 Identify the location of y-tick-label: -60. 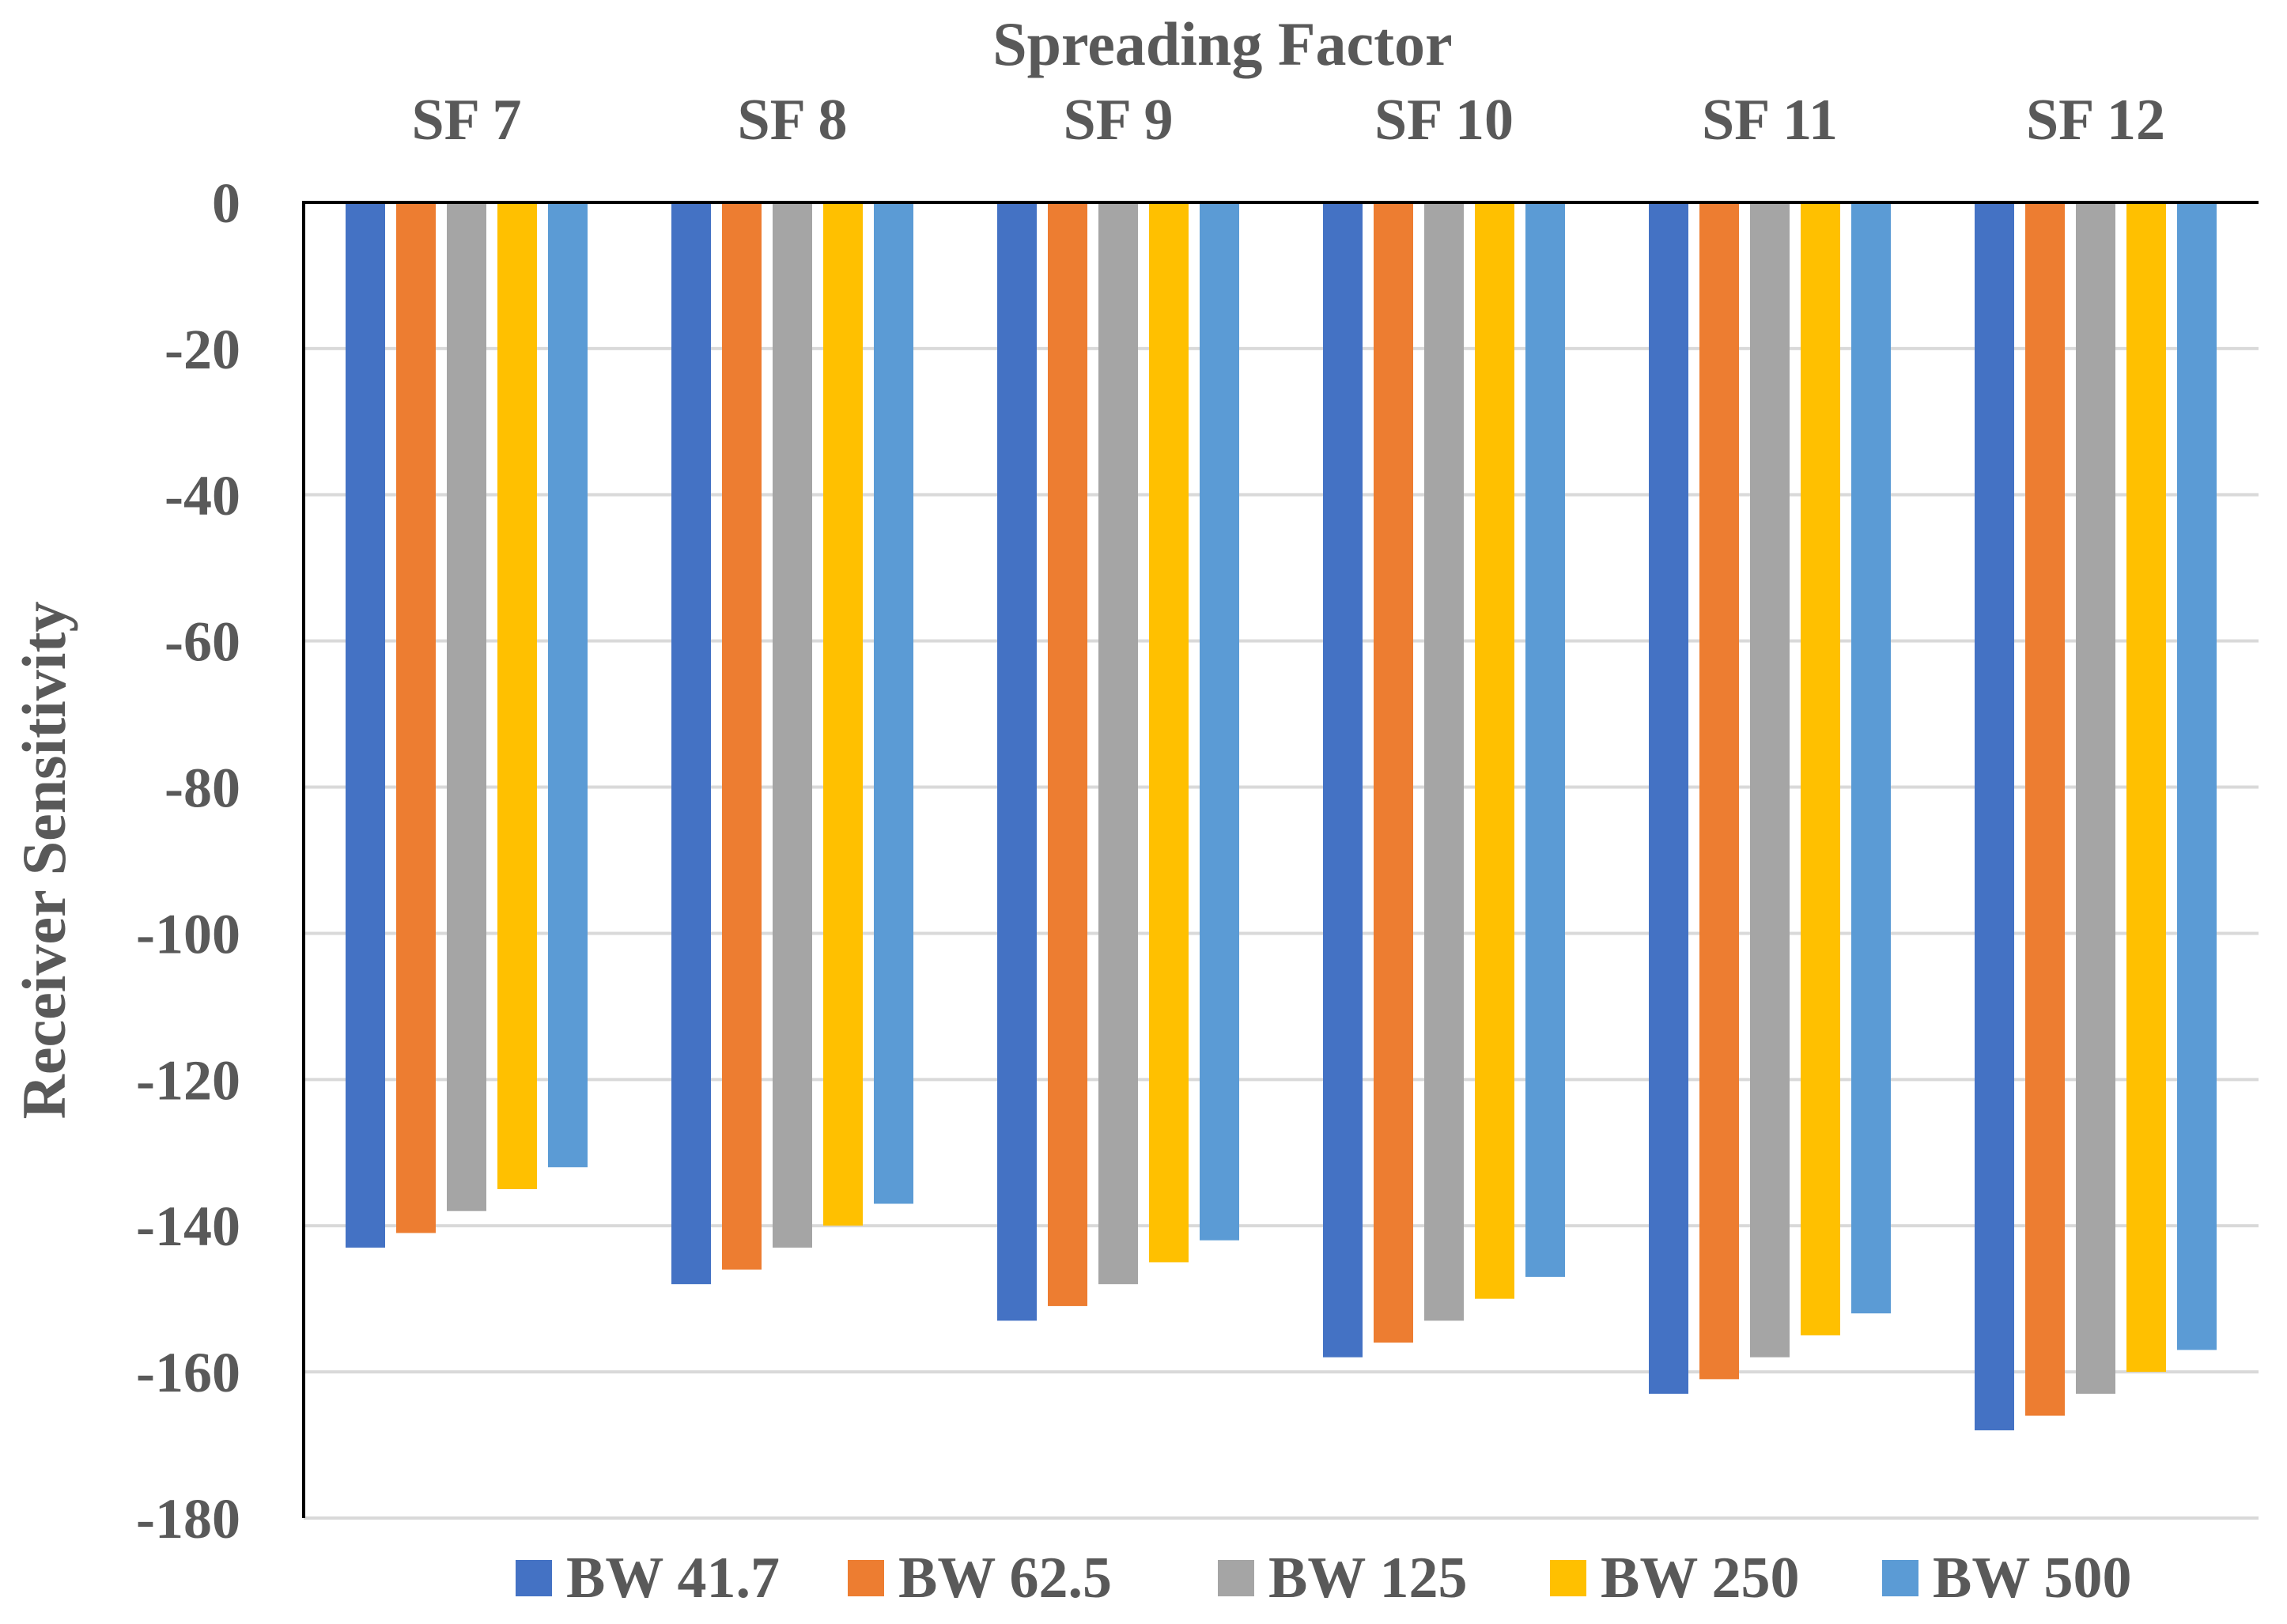
(202, 642).